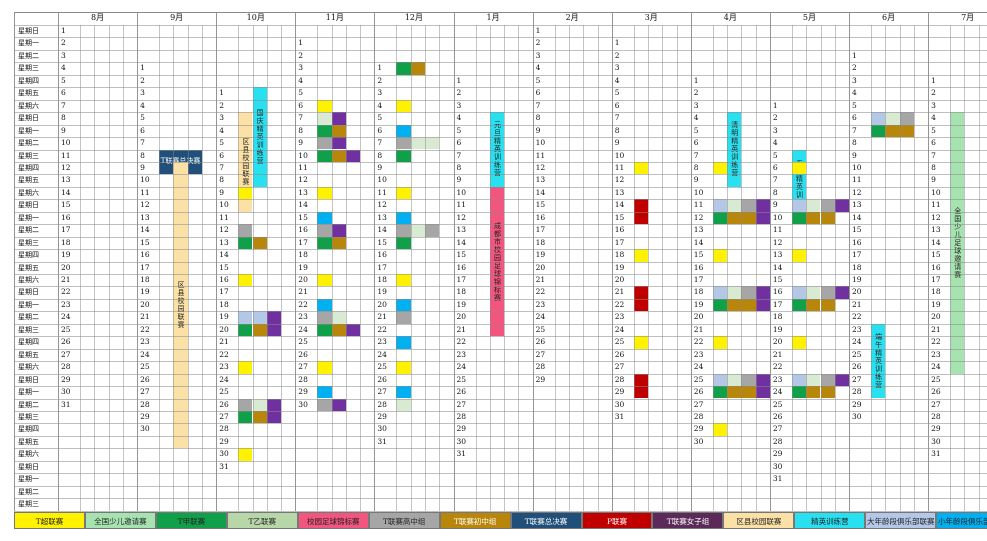 This screenshot has height=541, width=987. Describe the element at coordinates (734, 149) in the screenshot. I see `event-block: 清明精英训练营` at that location.